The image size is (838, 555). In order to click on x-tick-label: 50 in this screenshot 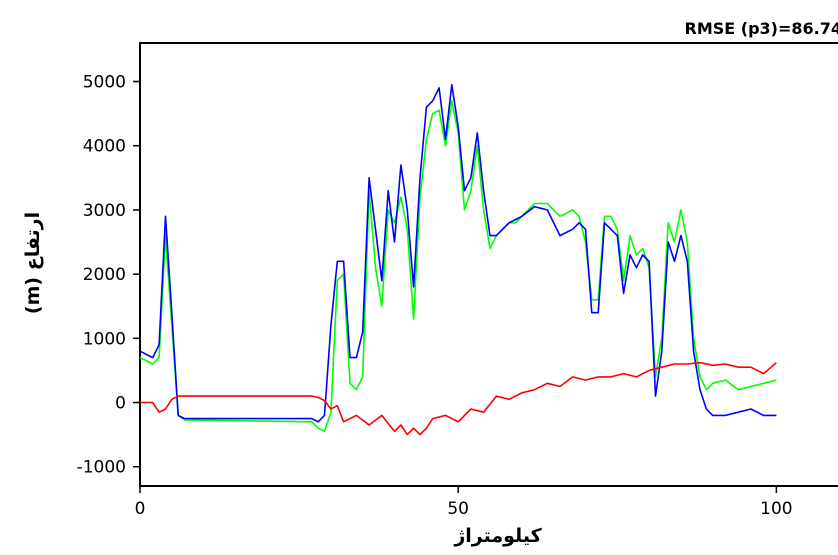, I will do `click(458, 509)`.